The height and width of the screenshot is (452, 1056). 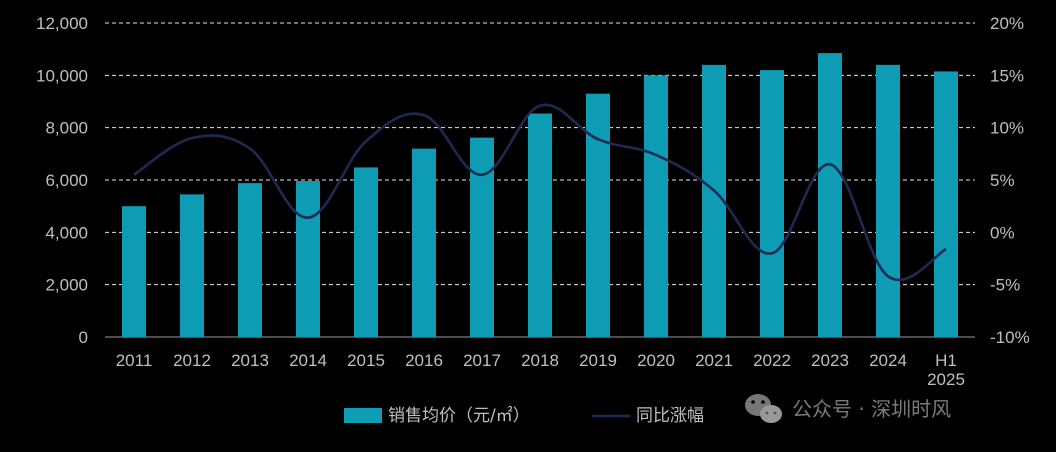 What do you see at coordinates (1007, 23) in the screenshot?
I see `right-tick-label: 20%` at bounding box center [1007, 23].